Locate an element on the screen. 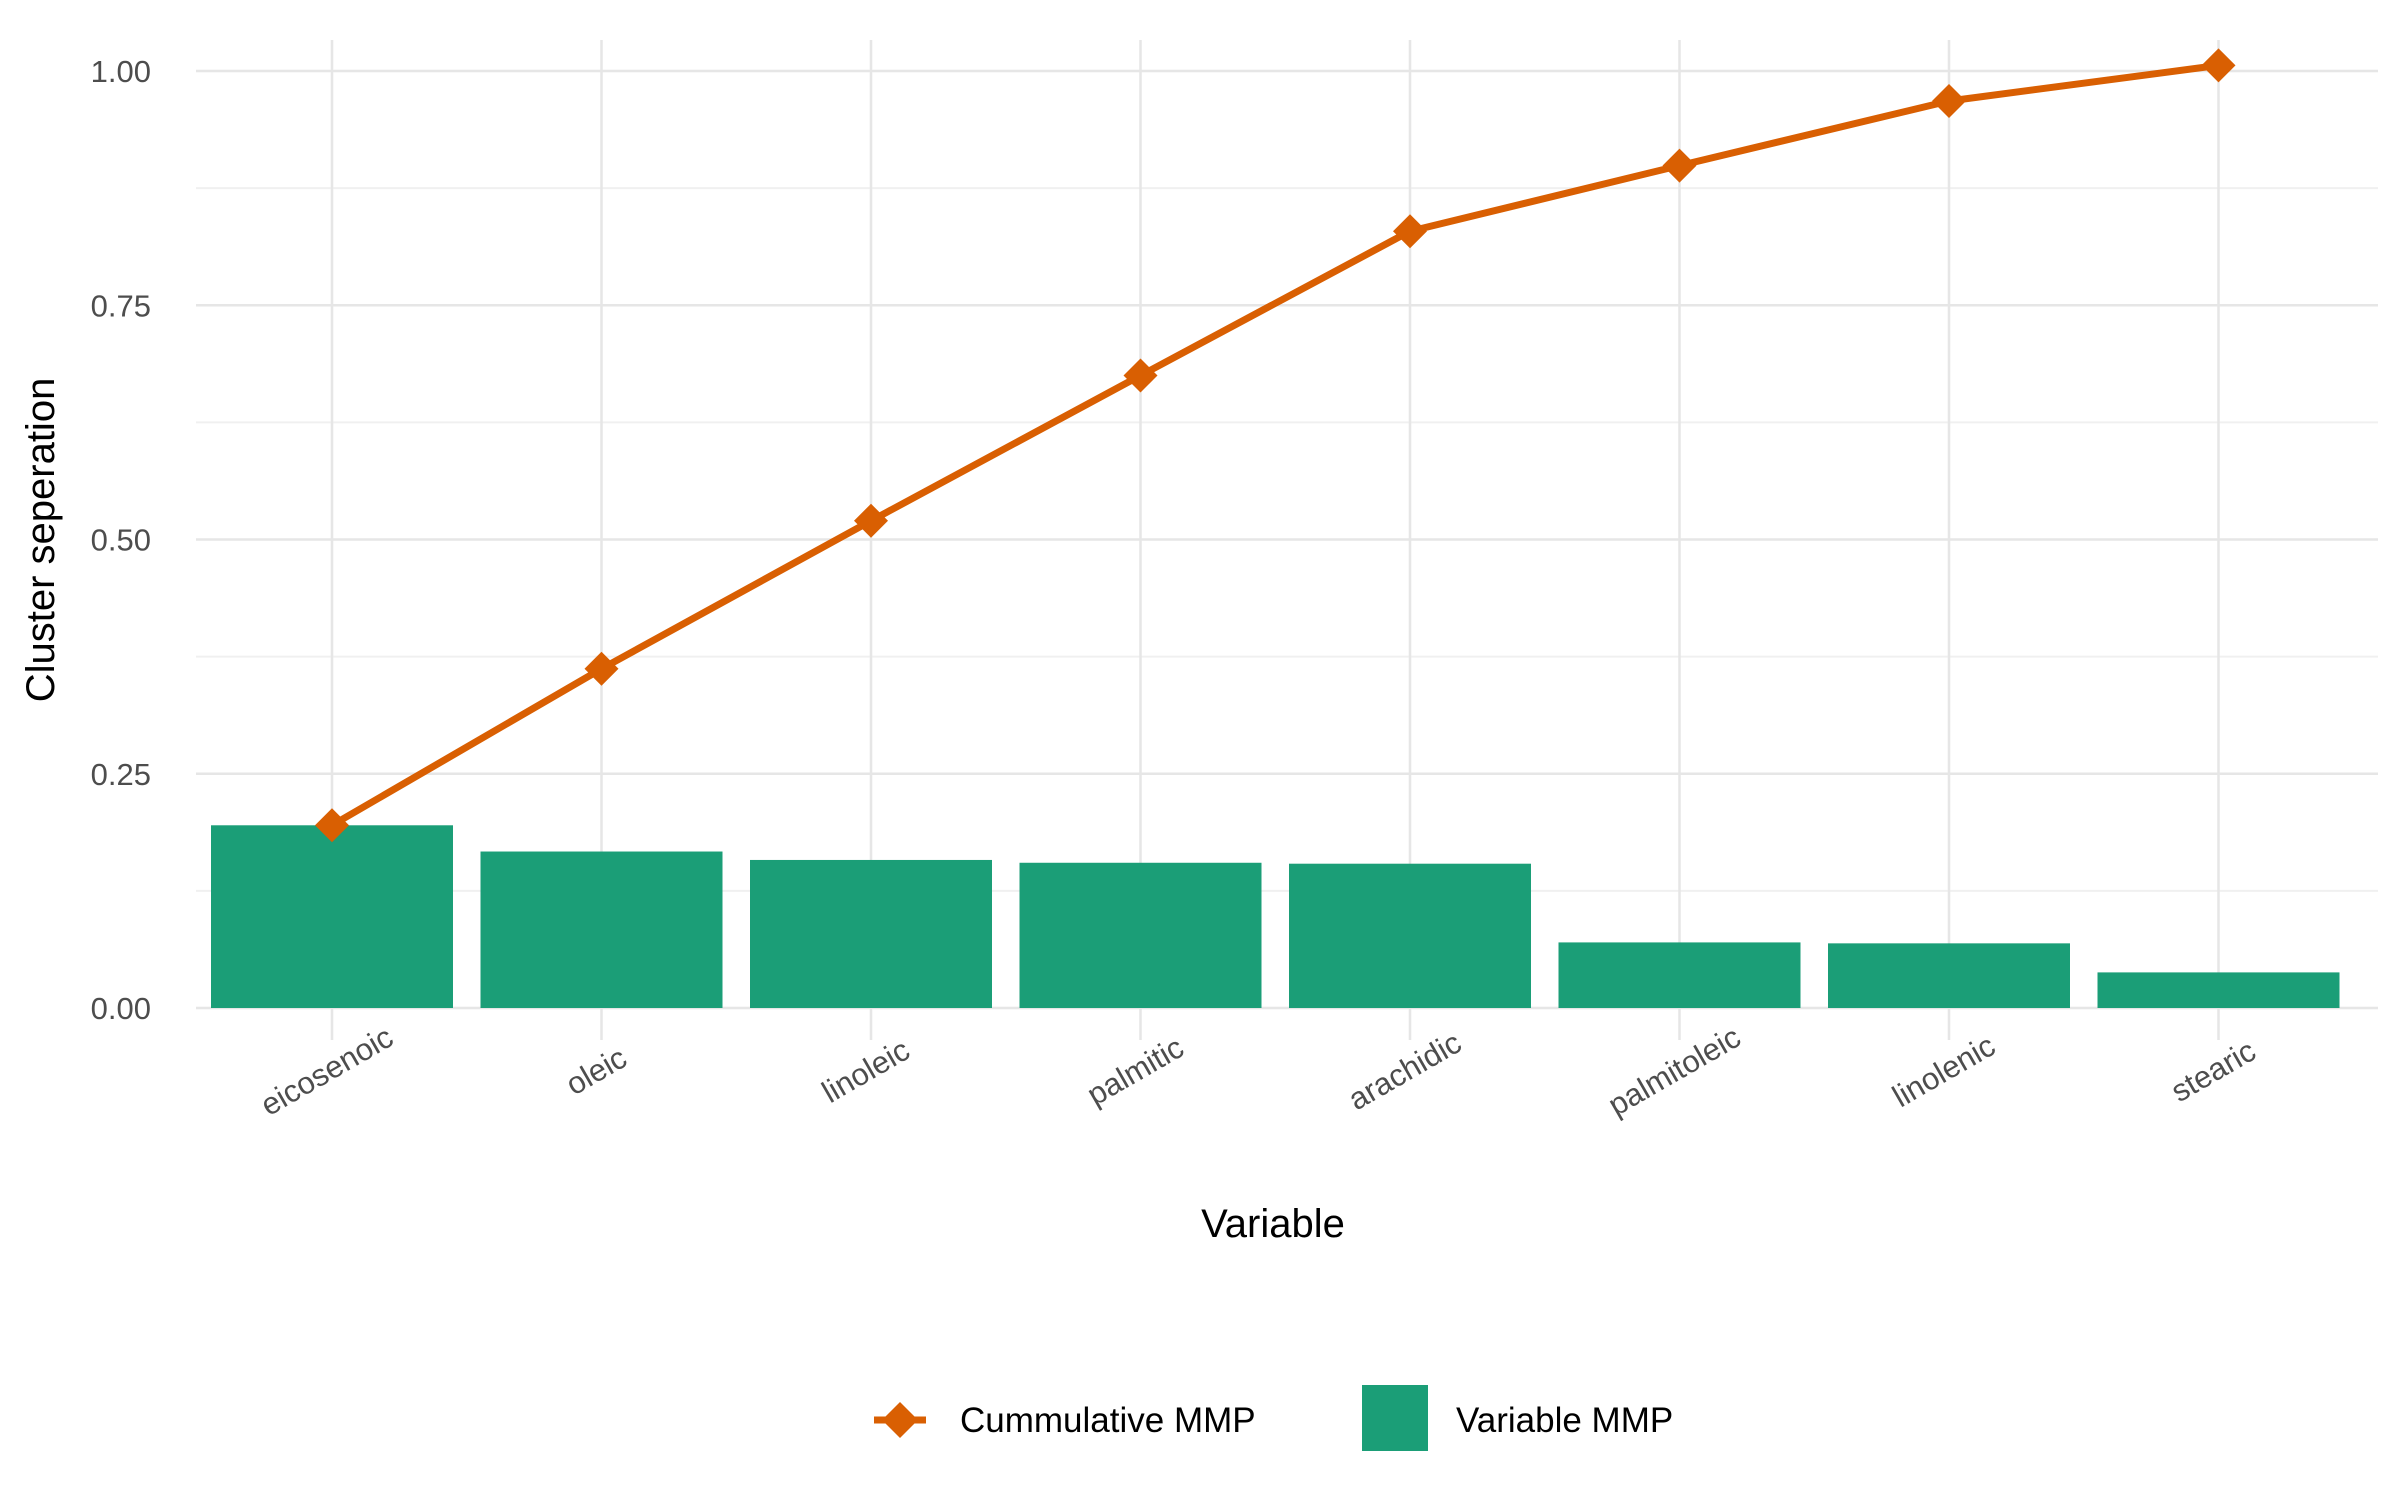  x-tick-label: stearic is located at coordinates (2213, 1071).